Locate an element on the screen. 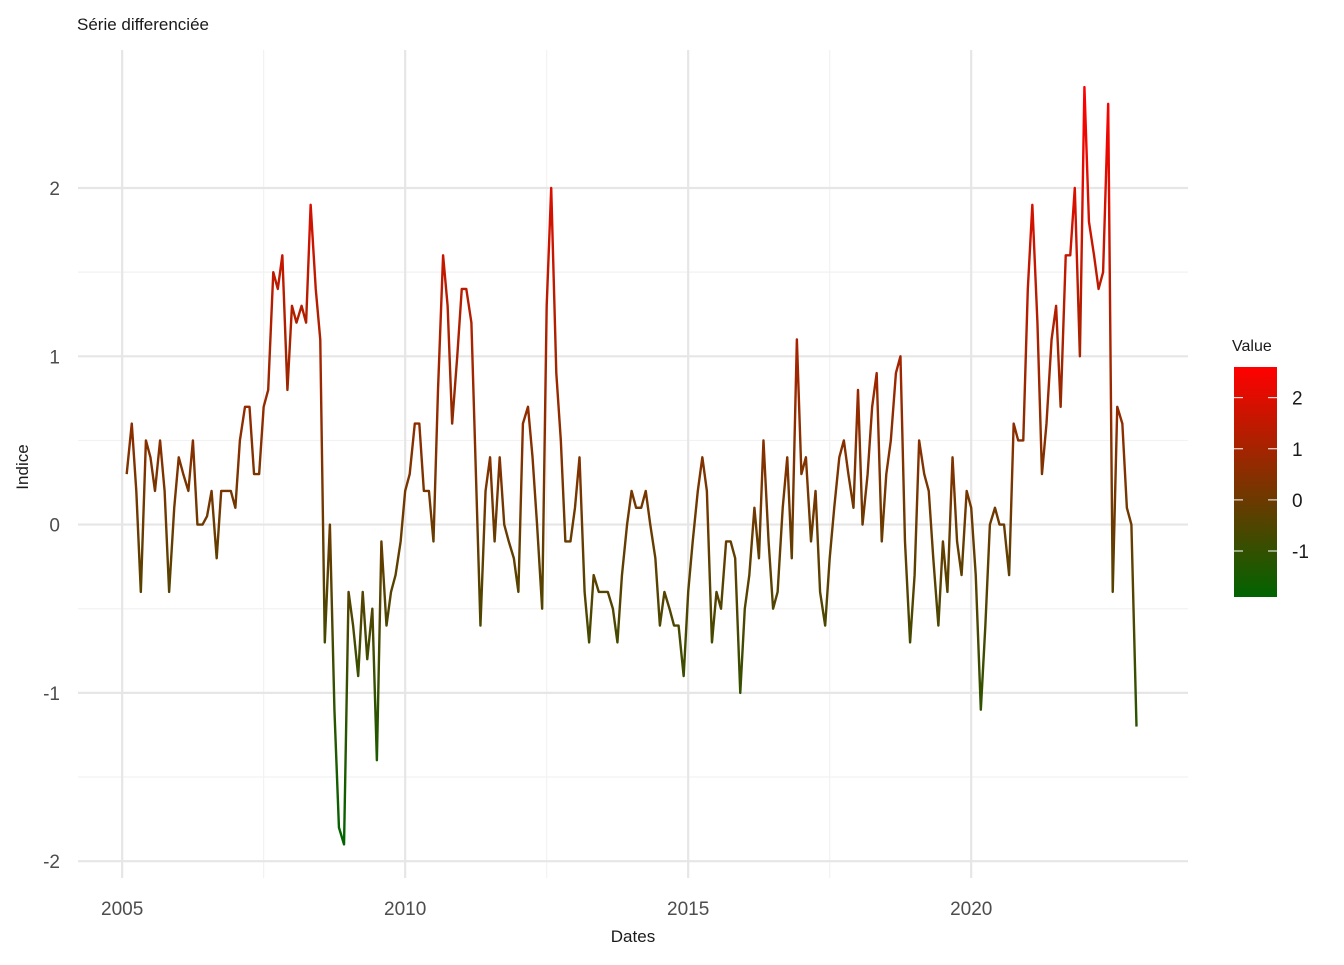 This screenshot has height=965, width=1344. x-tick-label: 2005 is located at coordinates (122, 909).